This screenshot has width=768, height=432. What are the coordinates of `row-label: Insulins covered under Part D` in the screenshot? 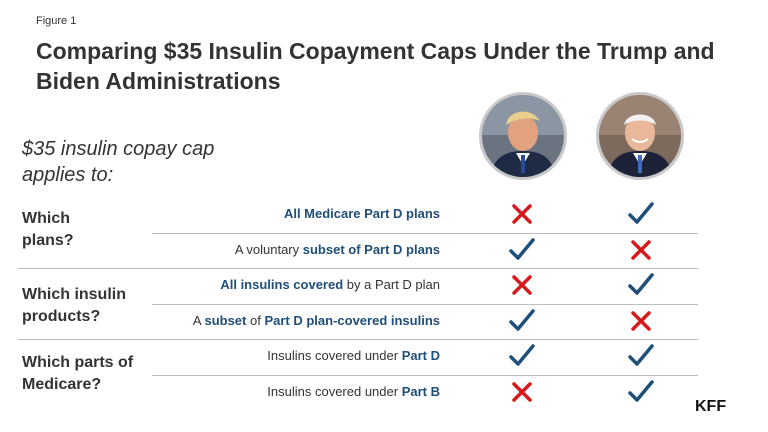 It's located at (353, 355).